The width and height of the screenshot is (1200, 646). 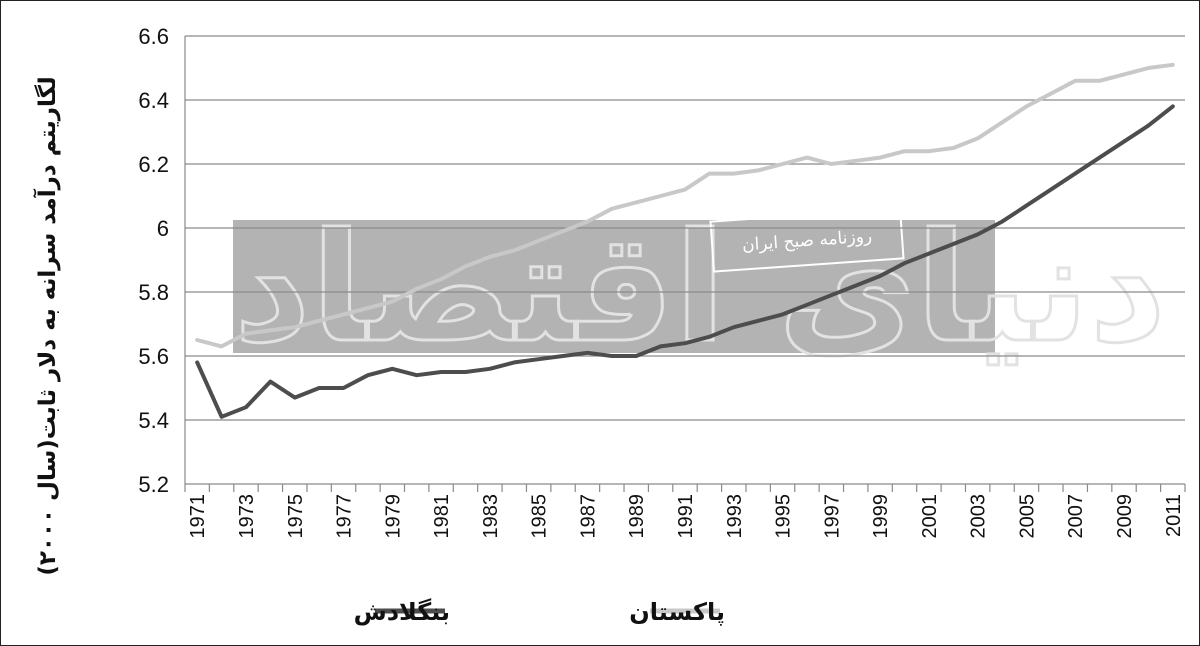 I want to click on x-tick-label: 1975, so click(x=296, y=516).